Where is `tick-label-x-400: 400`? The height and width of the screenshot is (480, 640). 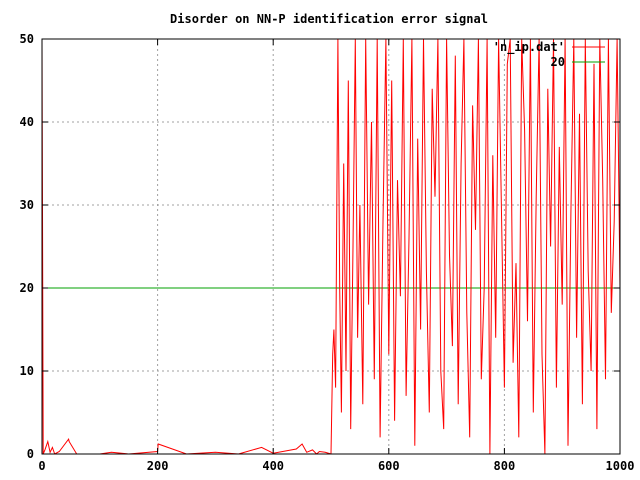
tick-label-x-400: 400 is located at coordinates (273, 466).